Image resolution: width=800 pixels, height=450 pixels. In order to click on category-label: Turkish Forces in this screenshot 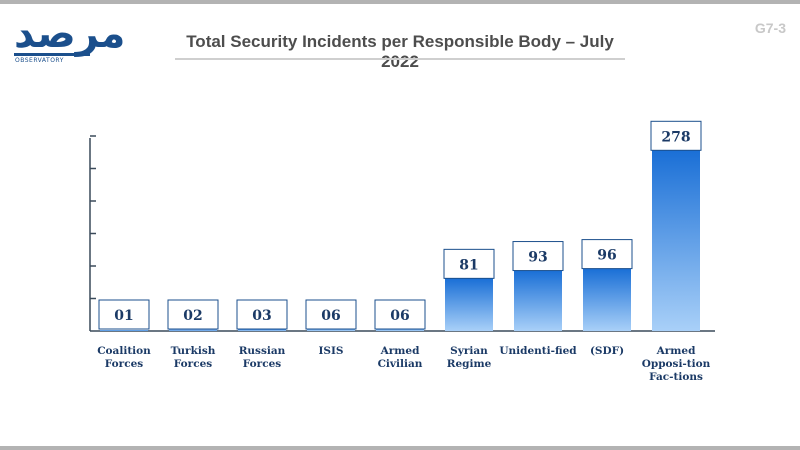, I will do `click(193, 357)`.